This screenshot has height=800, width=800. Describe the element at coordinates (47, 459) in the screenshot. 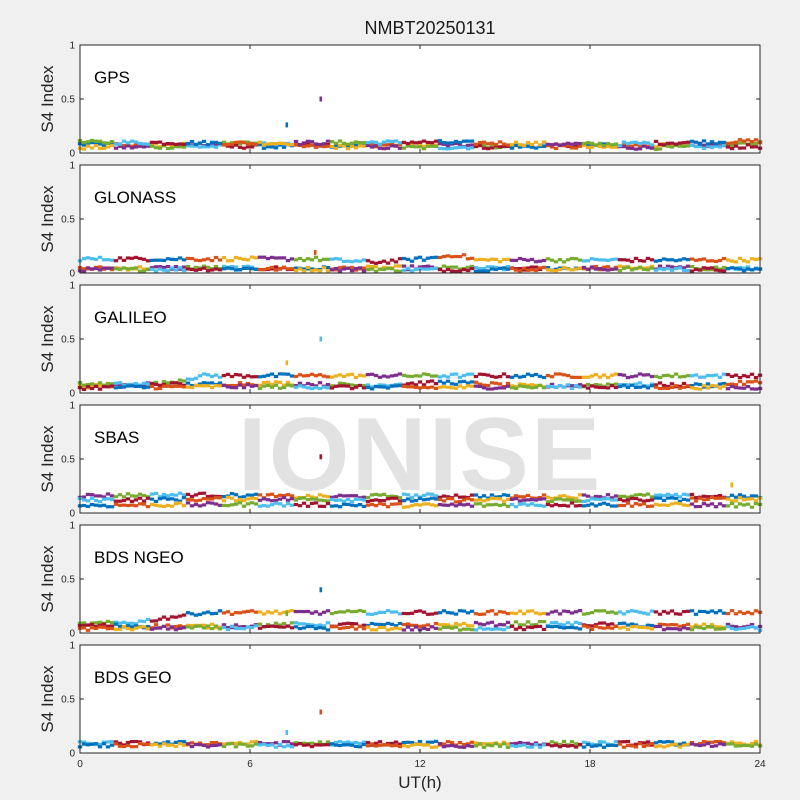

I see `y-axis-label: S4 Index` at that location.